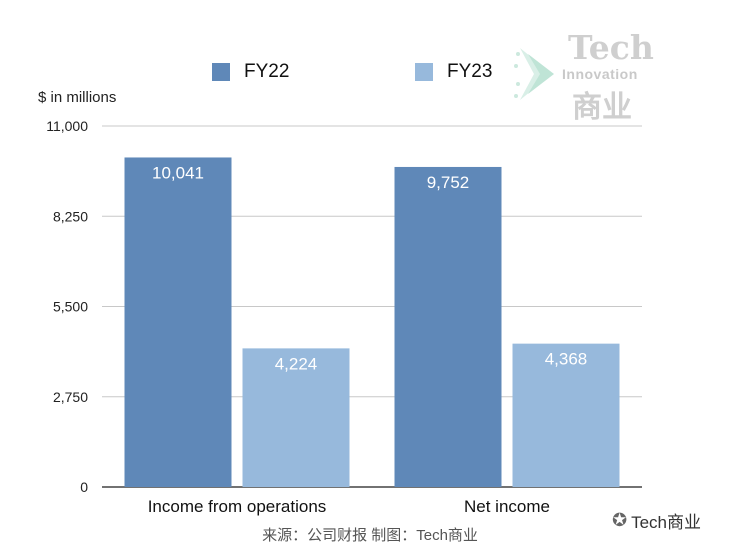 The image size is (740, 552). What do you see at coordinates (267, 71) in the screenshot?
I see `legend-label-fy22: FY22` at bounding box center [267, 71].